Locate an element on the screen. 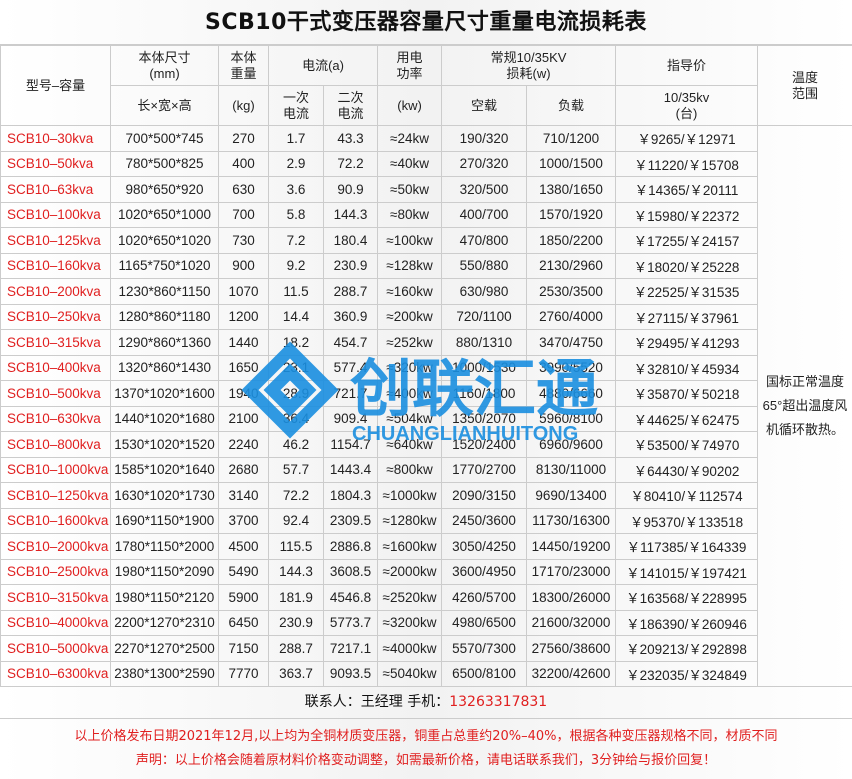 This screenshot has width=852, height=779. cell-model: SCB10–500kva is located at coordinates (55, 393).